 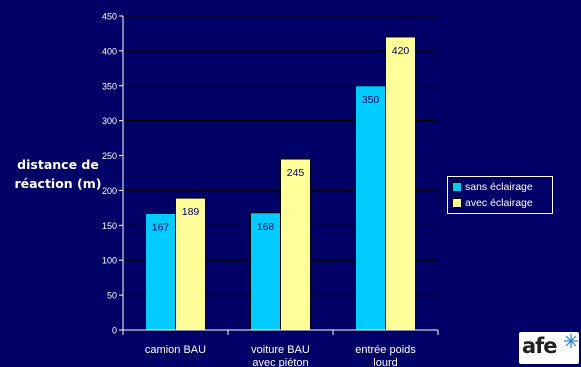 I want to click on legend: sans éclairage avec éclairage, so click(x=500, y=195).